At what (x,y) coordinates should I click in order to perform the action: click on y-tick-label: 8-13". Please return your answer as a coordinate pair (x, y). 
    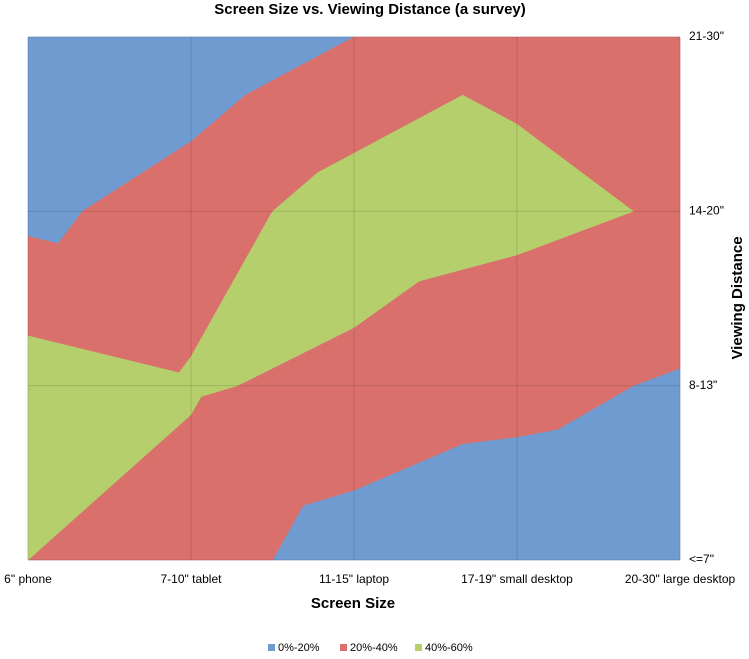
    Looking at the image, I should click on (703, 385).